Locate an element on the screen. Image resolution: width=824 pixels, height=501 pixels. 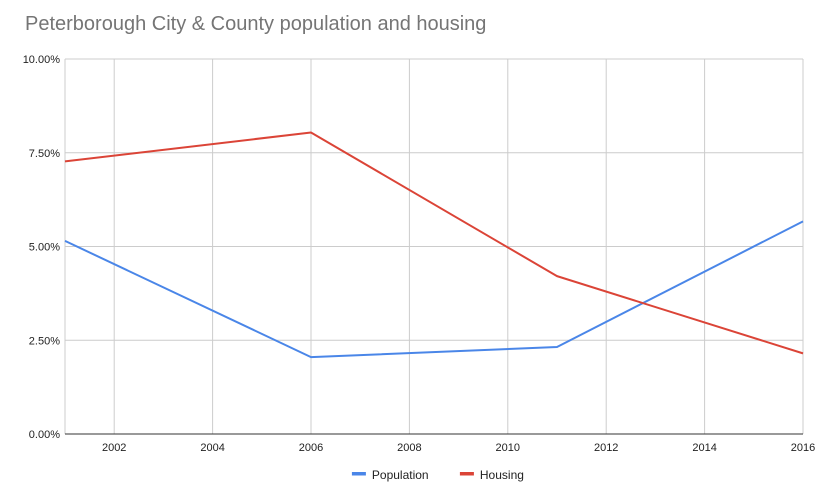
x-tick-label: 2002 is located at coordinates (114, 448).